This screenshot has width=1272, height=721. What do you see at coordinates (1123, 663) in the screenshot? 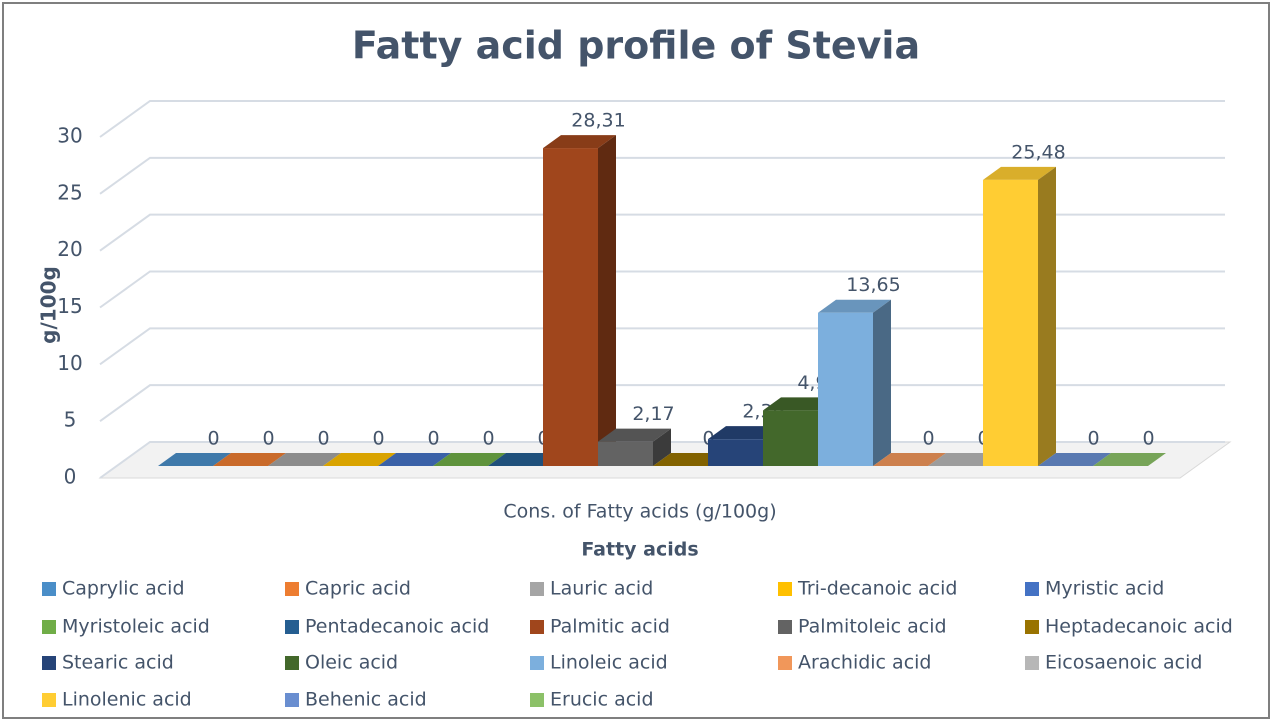
I see `legend-label: Eicosaenoic acid` at bounding box center [1123, 663].